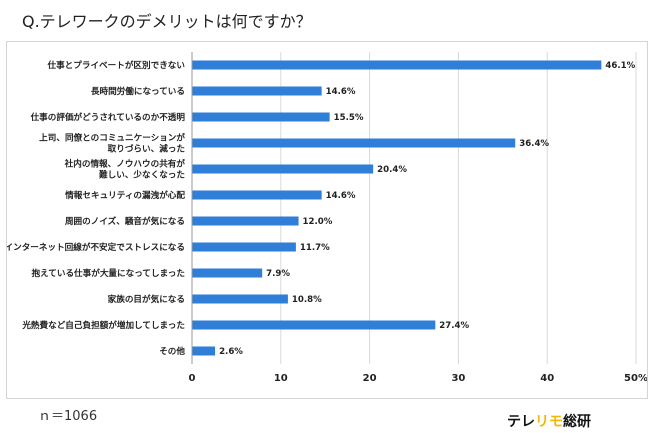 This screenshot has width=650, height=433. What do you see at coordinates (108, 273) in the screenshot?
I see `category-label: 抱えている仕事が大量になってしまった` at bounding box center [108, 273].